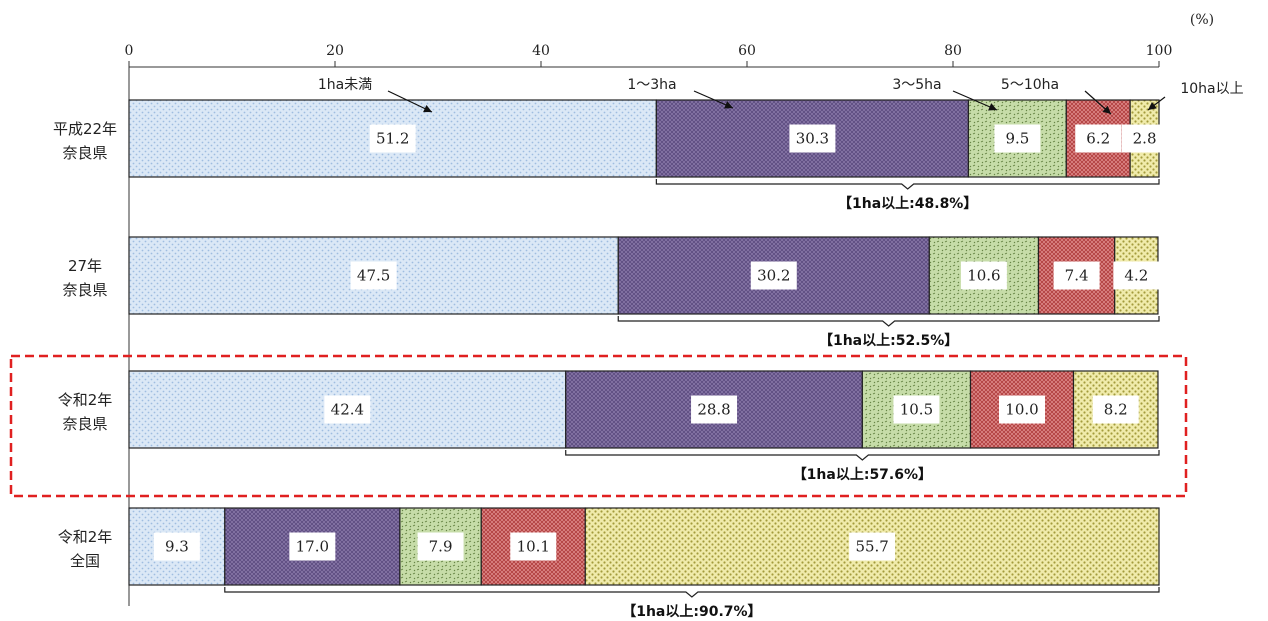 The height and width of the screenshot is (621, 1268). What do you see at coordinates (862, 475) in the screenshot?
I see `bracket-label: 【1ha以上:57.6%】` at bounding box center [862, 475].